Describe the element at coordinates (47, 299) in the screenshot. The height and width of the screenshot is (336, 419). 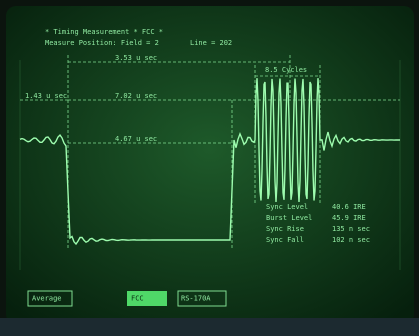
I see `button-label: Average` at that location.